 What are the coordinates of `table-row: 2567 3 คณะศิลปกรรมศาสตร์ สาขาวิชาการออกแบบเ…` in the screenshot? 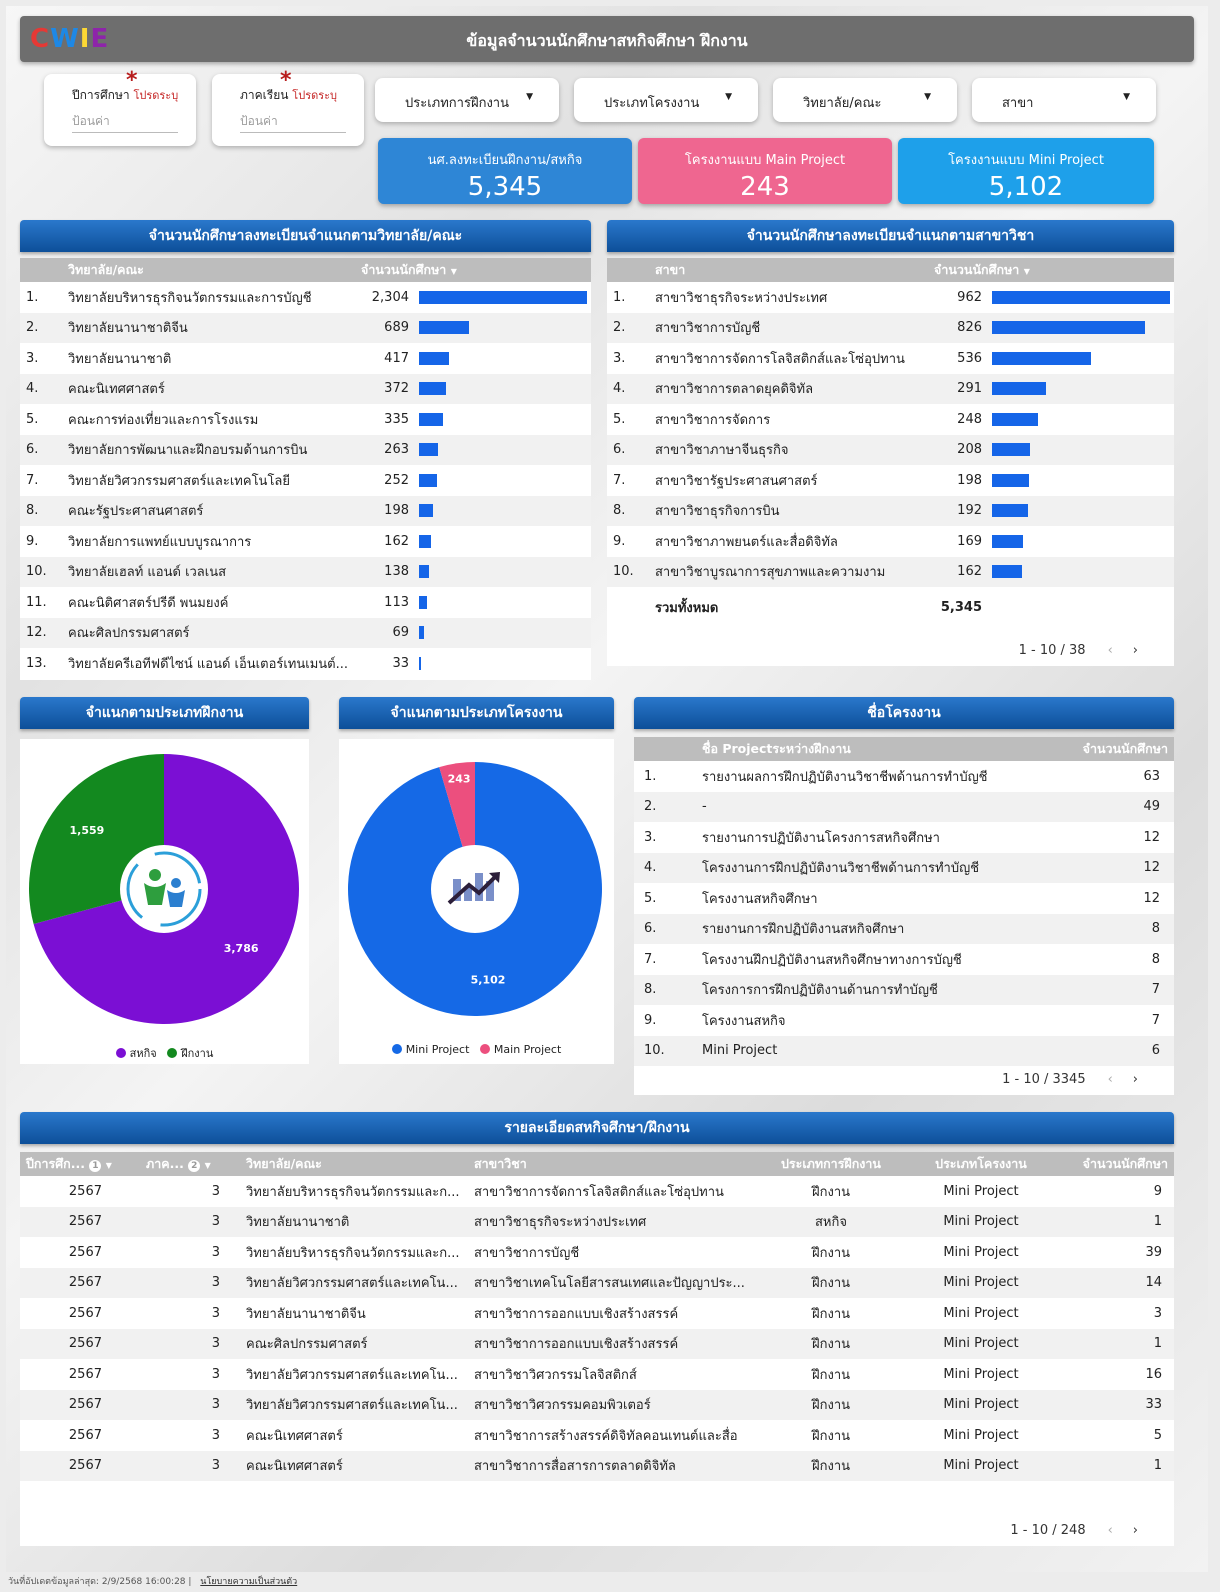 It's located at (597, 1343).